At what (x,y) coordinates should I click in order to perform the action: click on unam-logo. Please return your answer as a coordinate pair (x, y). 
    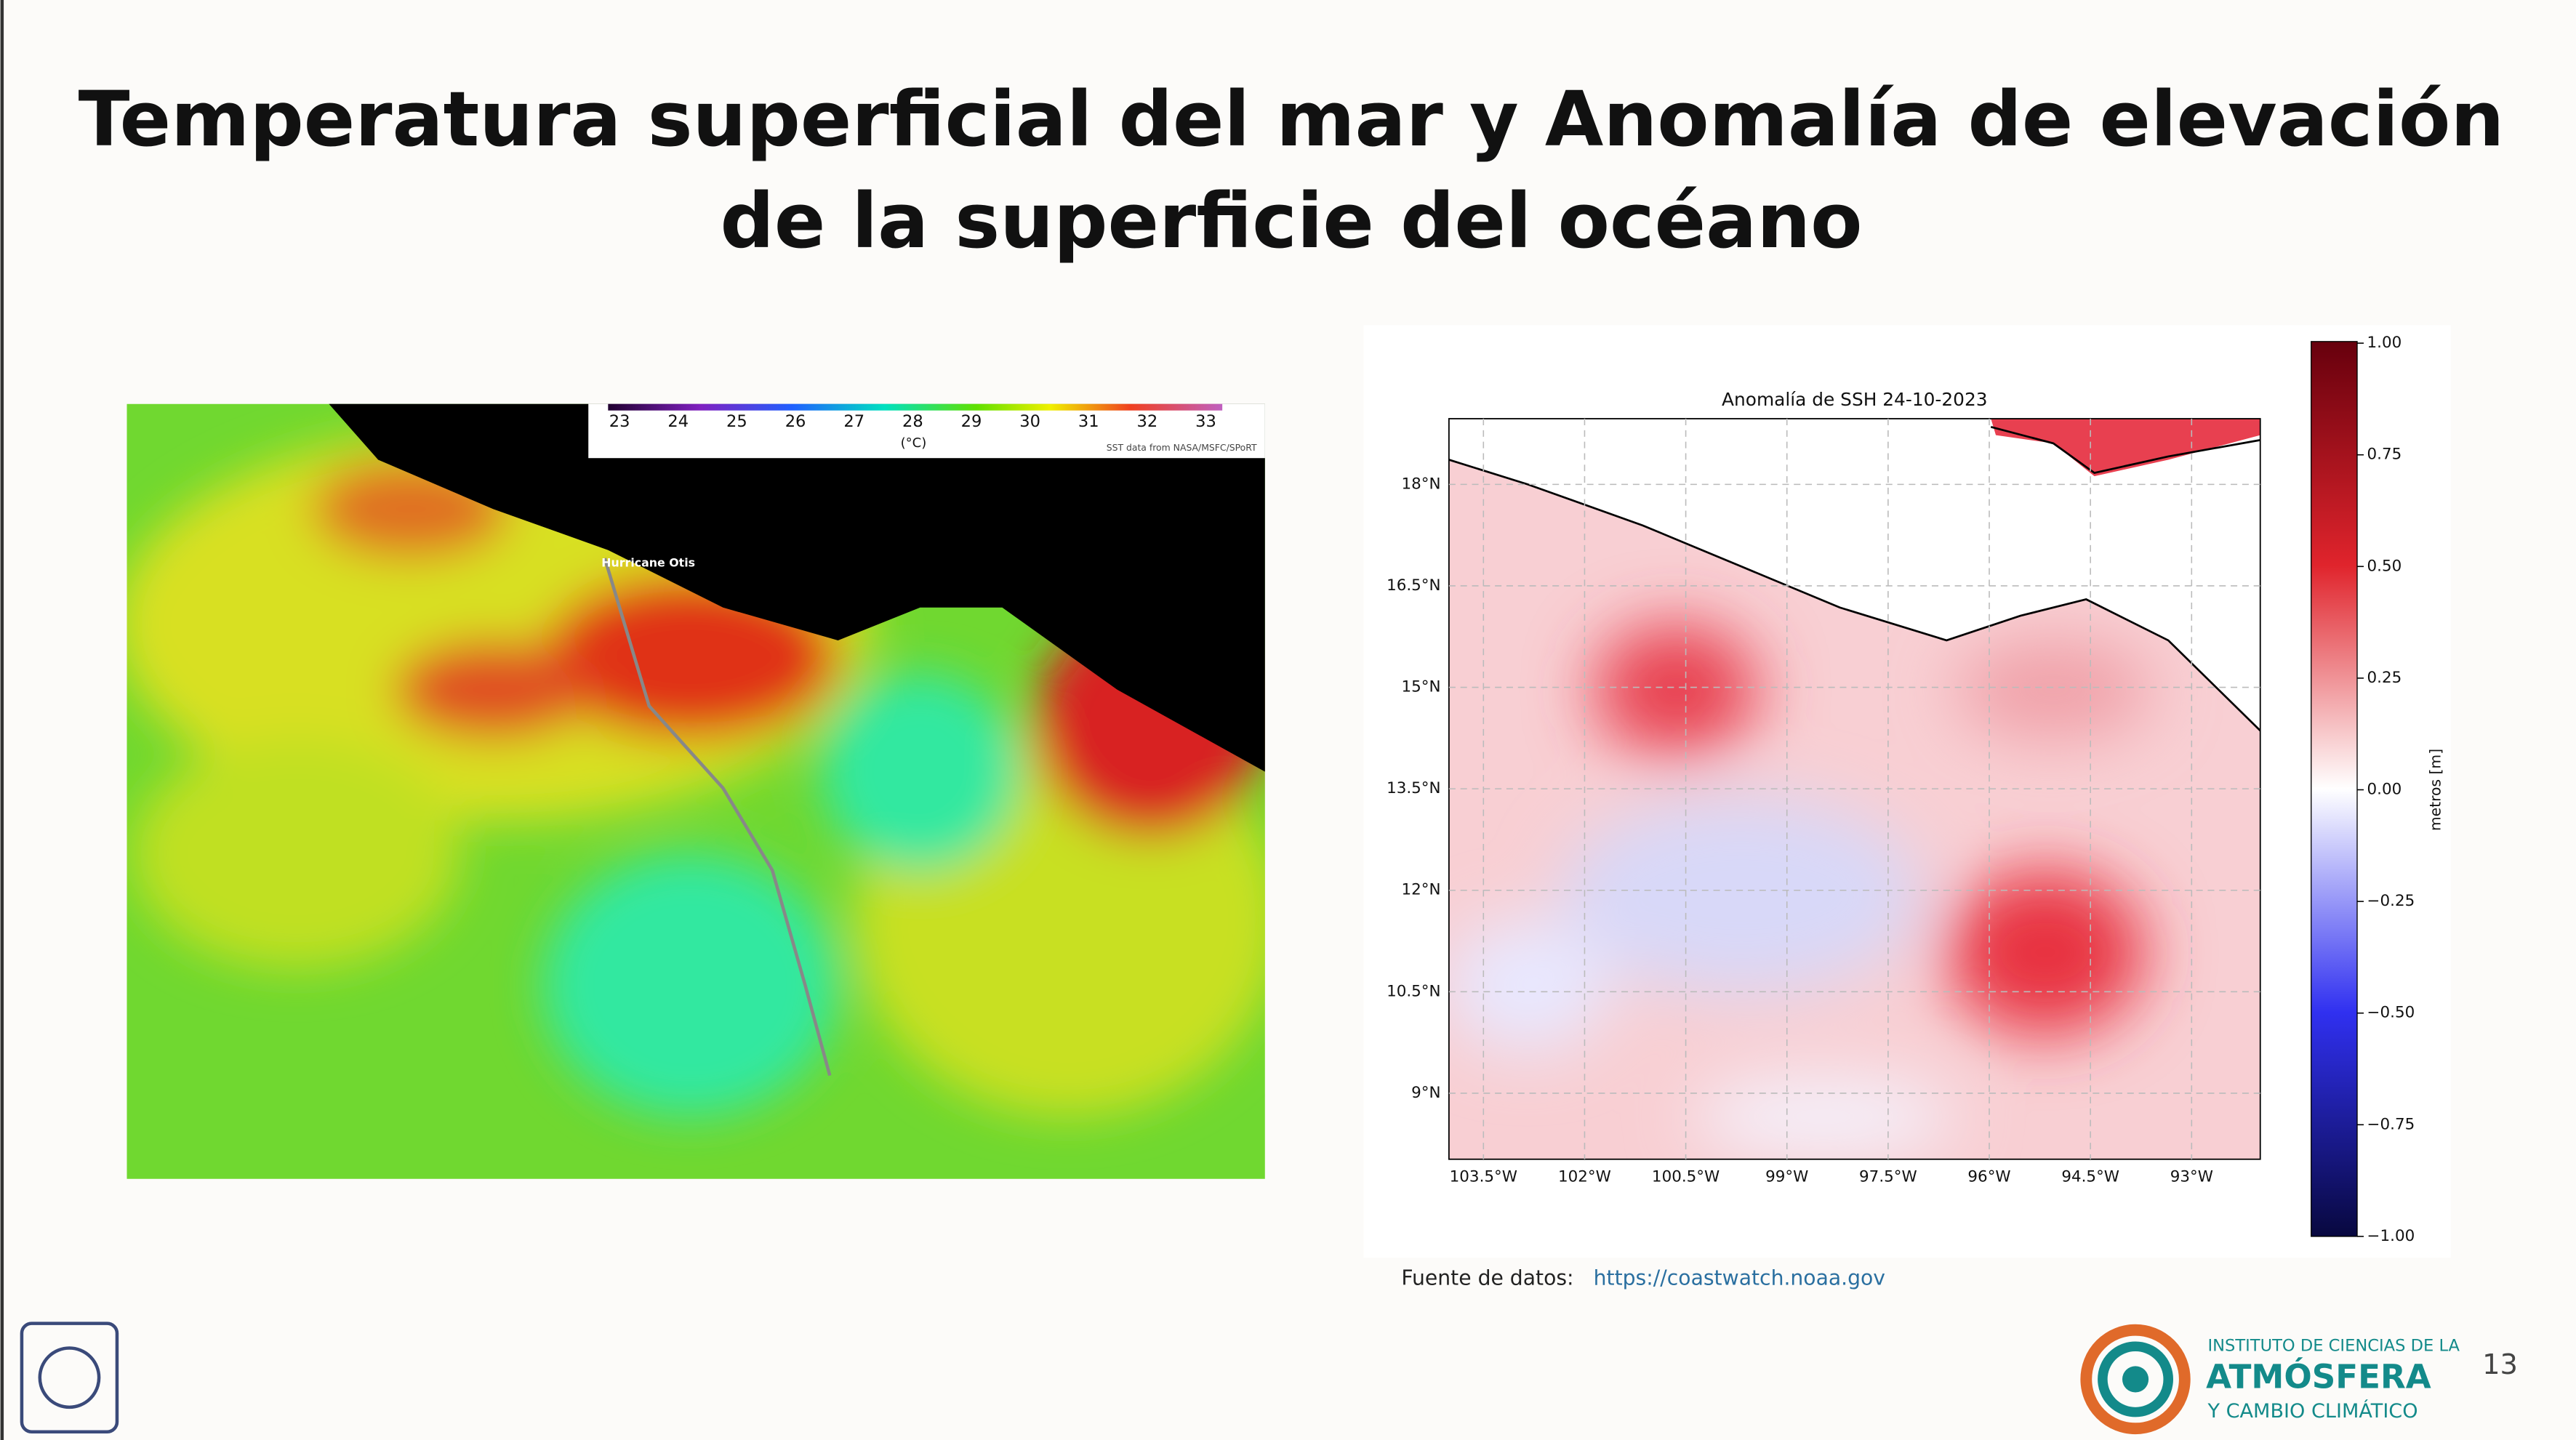
    Looking at the image, I should click on (70, 1377).